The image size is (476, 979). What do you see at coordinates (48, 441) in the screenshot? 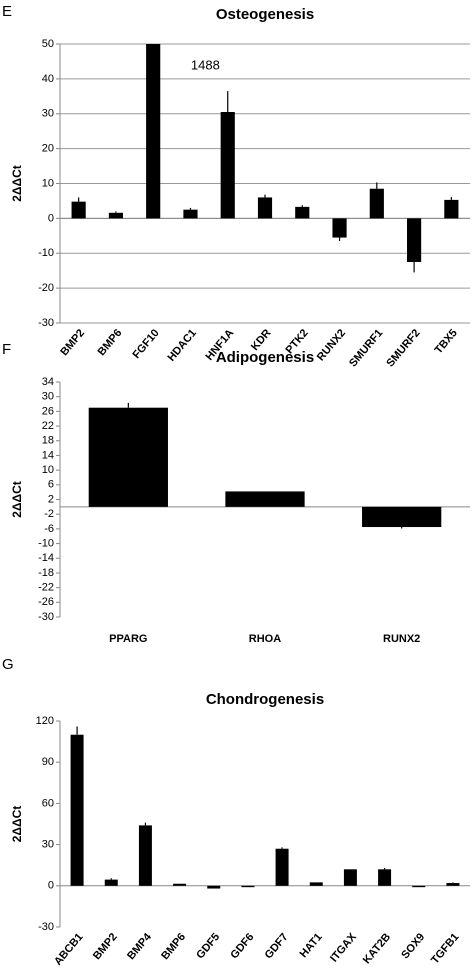
I see `y-tick-label: 18` at bounding box center [48, 441].